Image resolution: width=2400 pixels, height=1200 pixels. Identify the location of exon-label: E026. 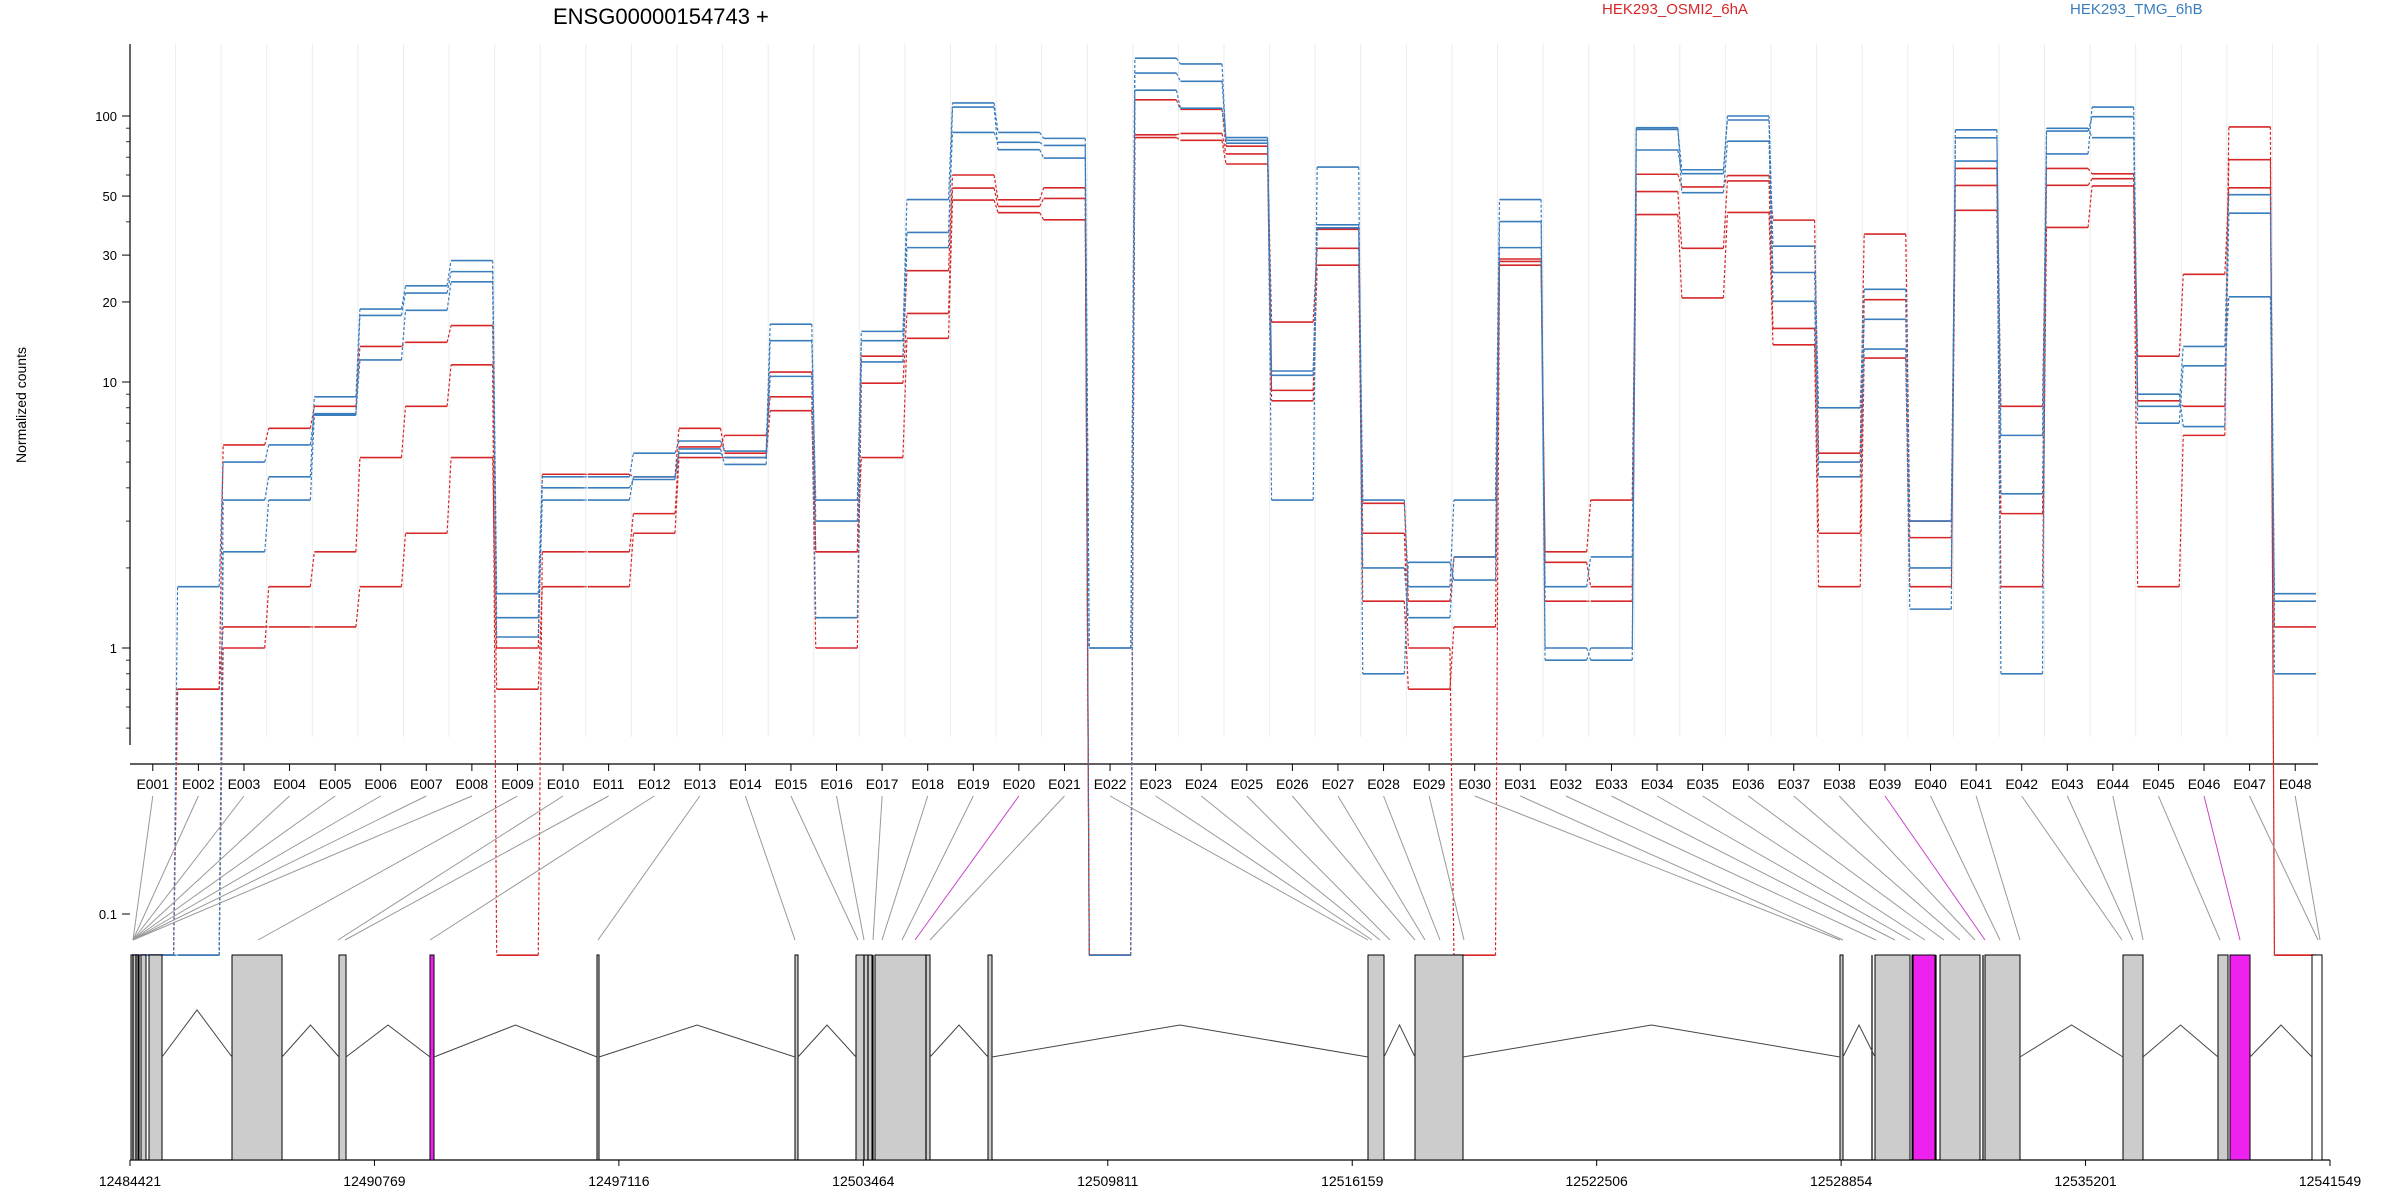
(1292, 784).